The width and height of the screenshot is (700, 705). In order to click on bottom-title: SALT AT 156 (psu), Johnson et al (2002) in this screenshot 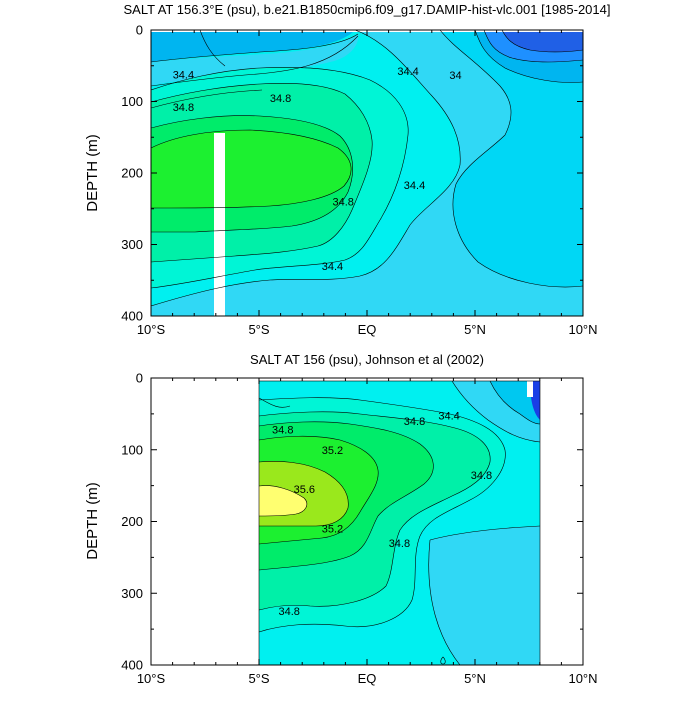, I will do `click(367, 359)`.